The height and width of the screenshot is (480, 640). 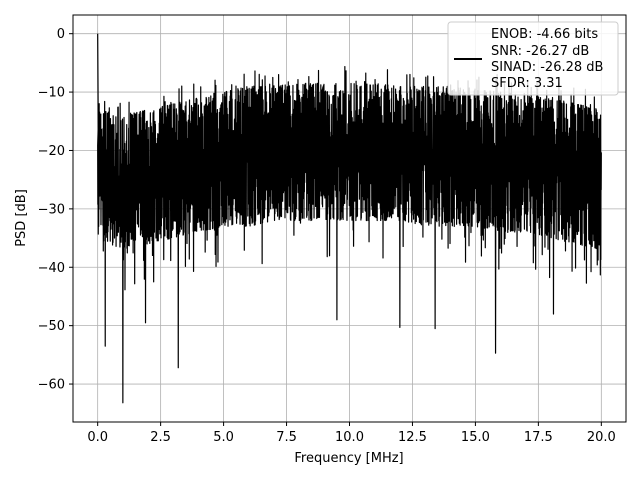 What do you see at coordinates (21, 218) in the screenshot?
I see `y-axis-label: PSD [dB]` at bounding box center [21, 218].